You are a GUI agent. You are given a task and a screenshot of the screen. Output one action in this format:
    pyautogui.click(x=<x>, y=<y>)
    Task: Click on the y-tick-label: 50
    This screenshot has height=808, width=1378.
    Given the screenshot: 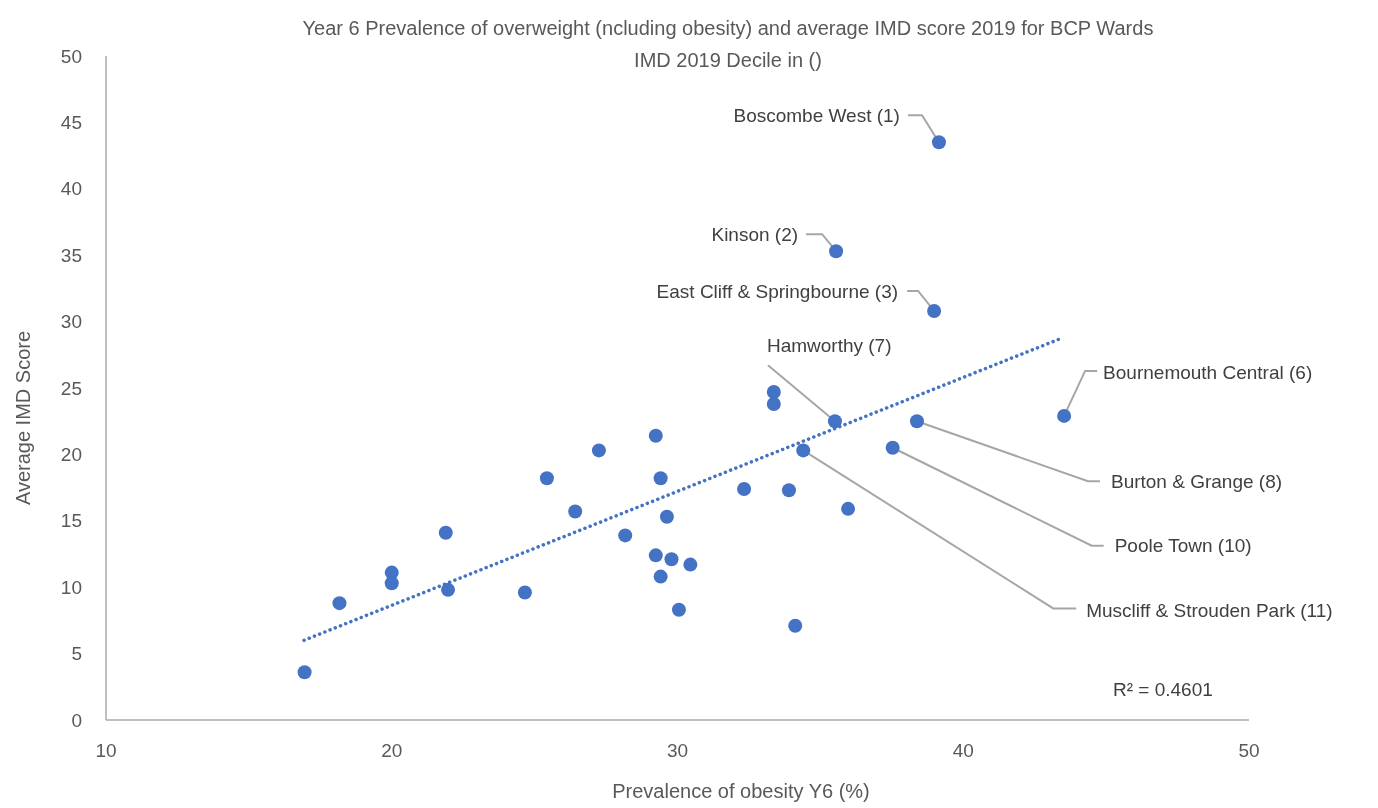 What is the action you would take?
    pyautogui.click(x=71, y=56)
    